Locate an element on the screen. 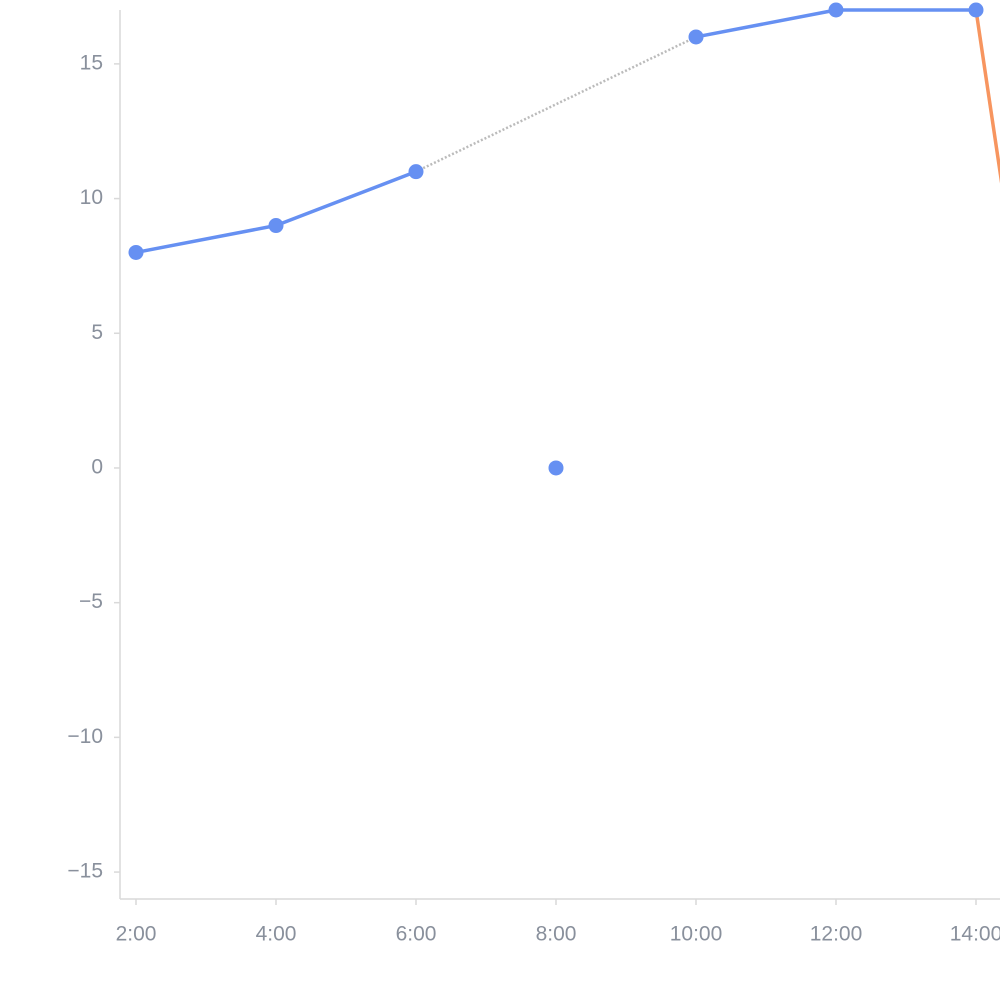 The height and width of the screenshot is (1000, 1000). x-tick-label: 14:00 is located at coordinates (975, 934).